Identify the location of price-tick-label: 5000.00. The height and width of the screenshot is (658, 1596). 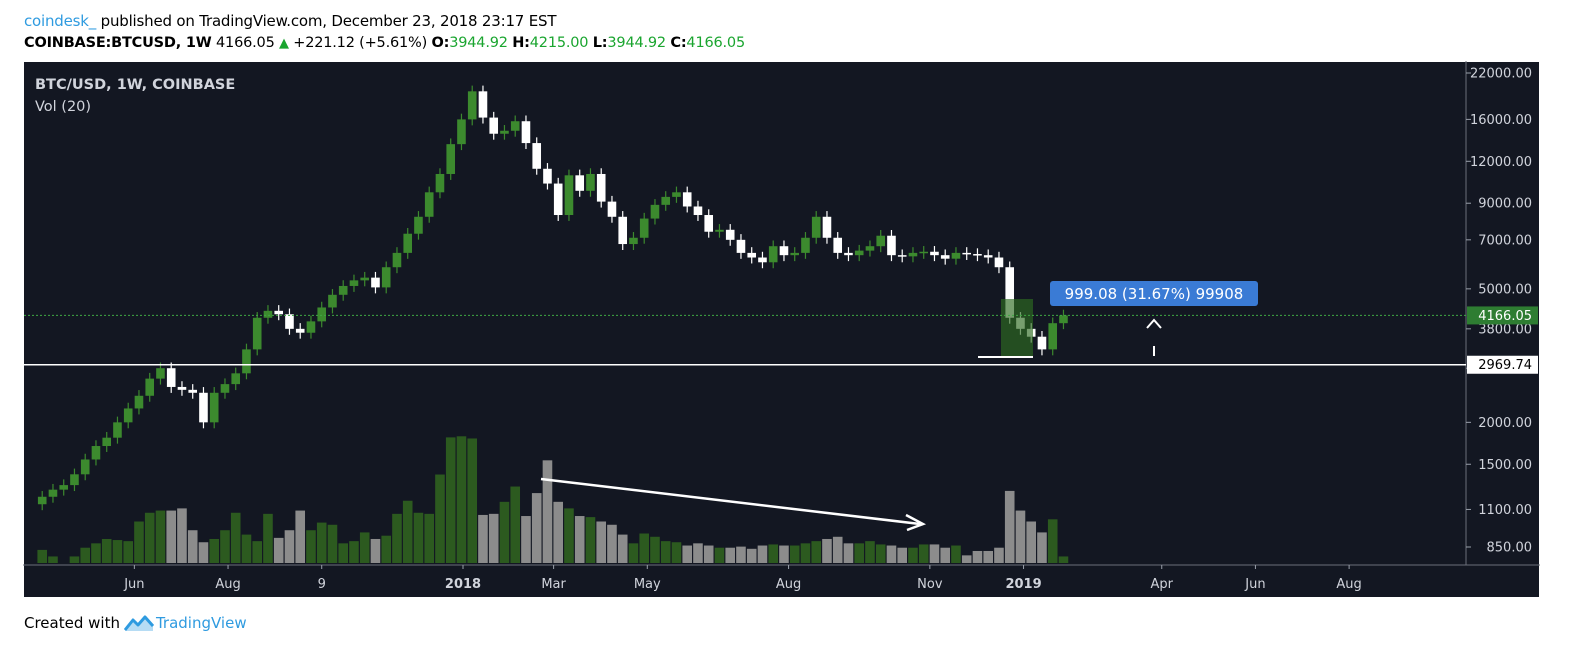
(1505, 289).